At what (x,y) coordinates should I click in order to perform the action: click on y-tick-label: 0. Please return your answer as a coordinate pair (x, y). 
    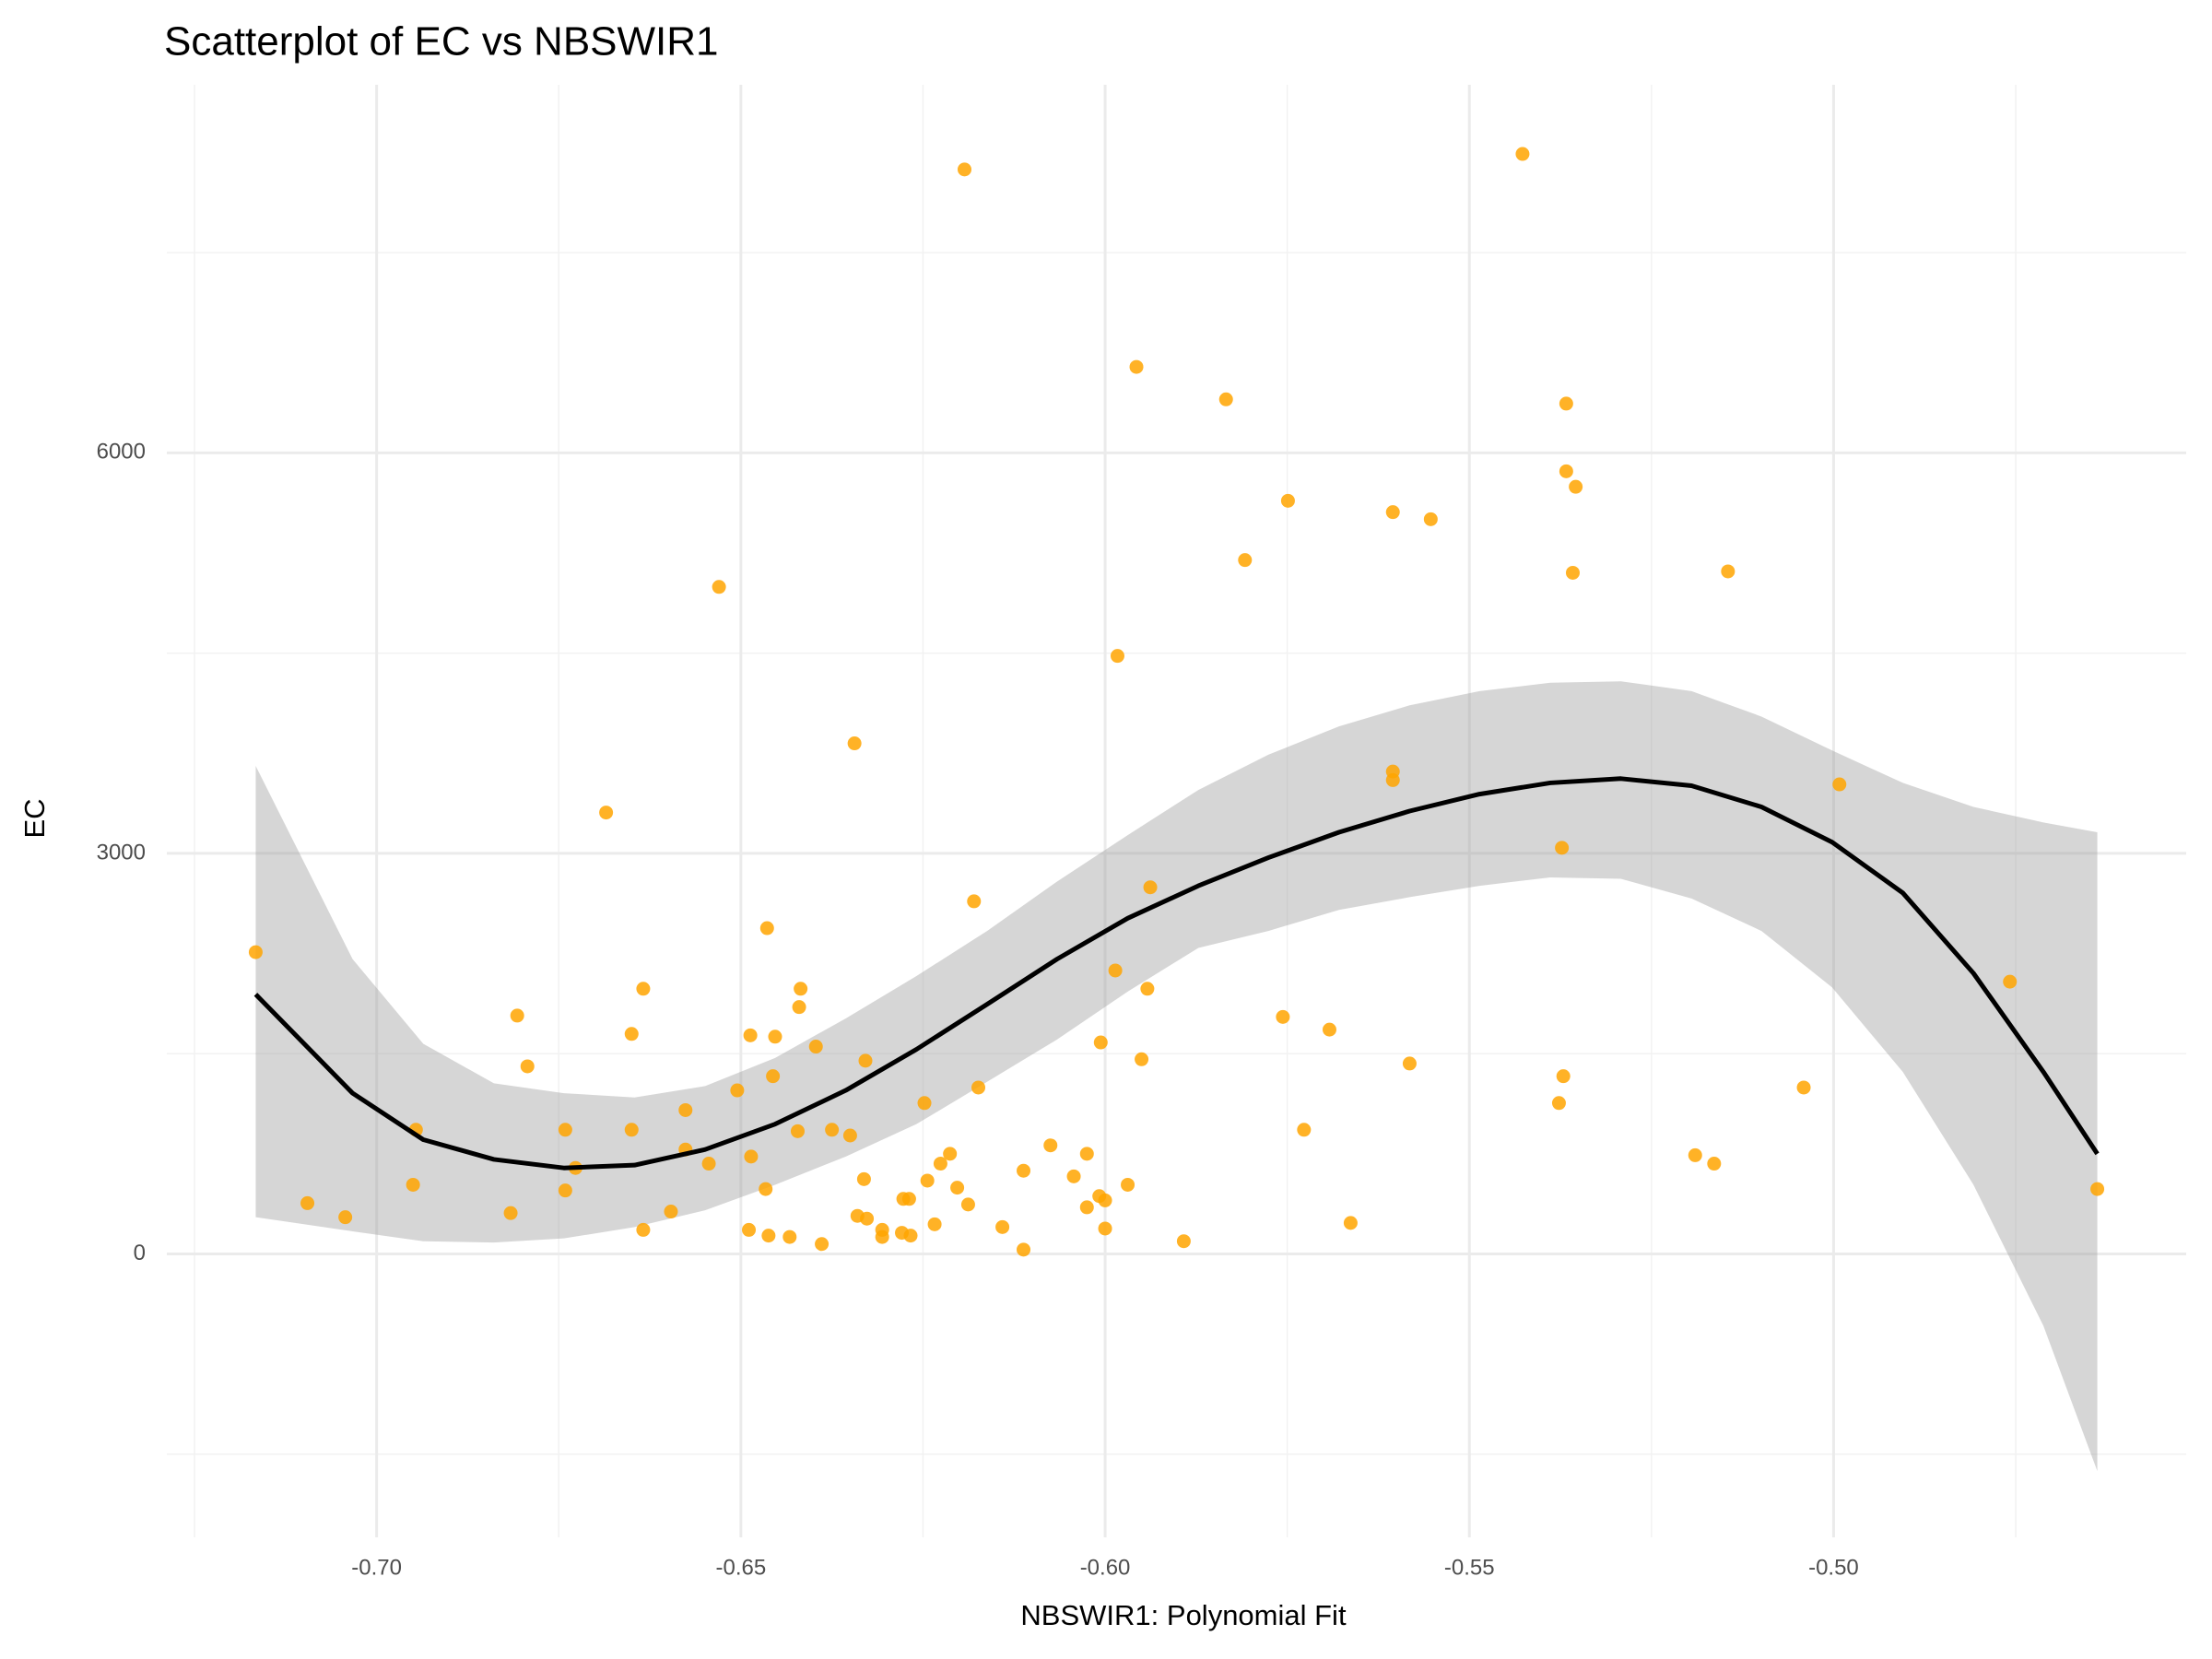
    Looking at the image, I should click on (140, 1253).